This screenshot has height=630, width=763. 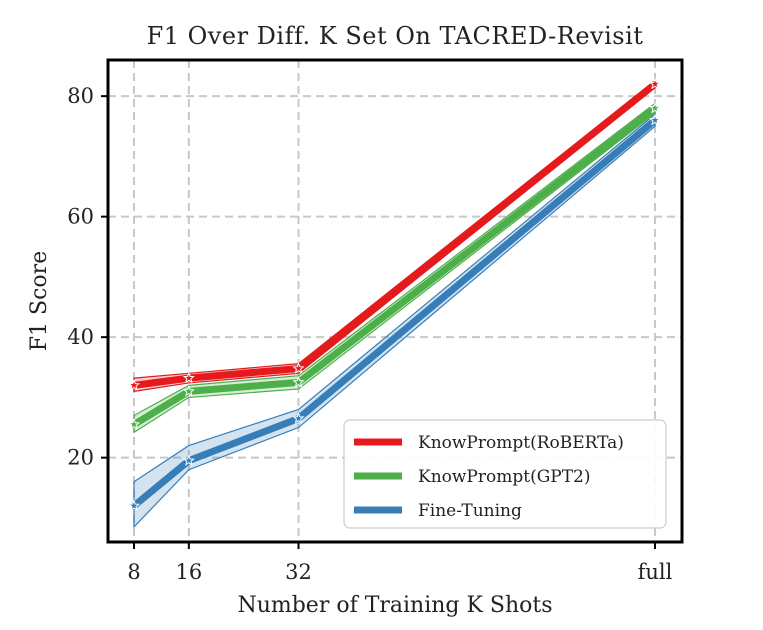 I want to click on y-tick-label: 40, so click(x=80, y=337).